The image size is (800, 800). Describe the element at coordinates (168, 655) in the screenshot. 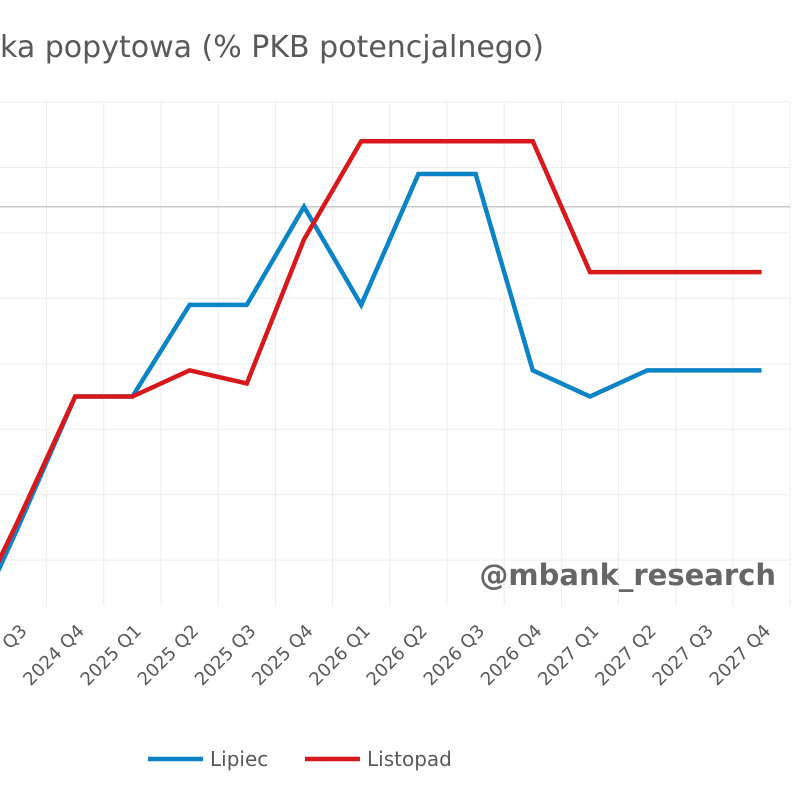

I see `x-tick-label: 2025 Q2` at that location.